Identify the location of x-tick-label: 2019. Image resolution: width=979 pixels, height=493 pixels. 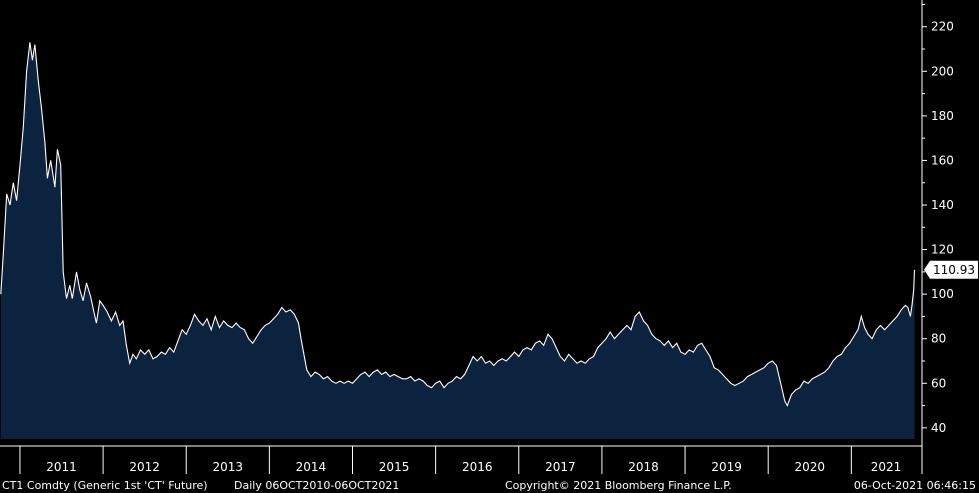
(726, 467).